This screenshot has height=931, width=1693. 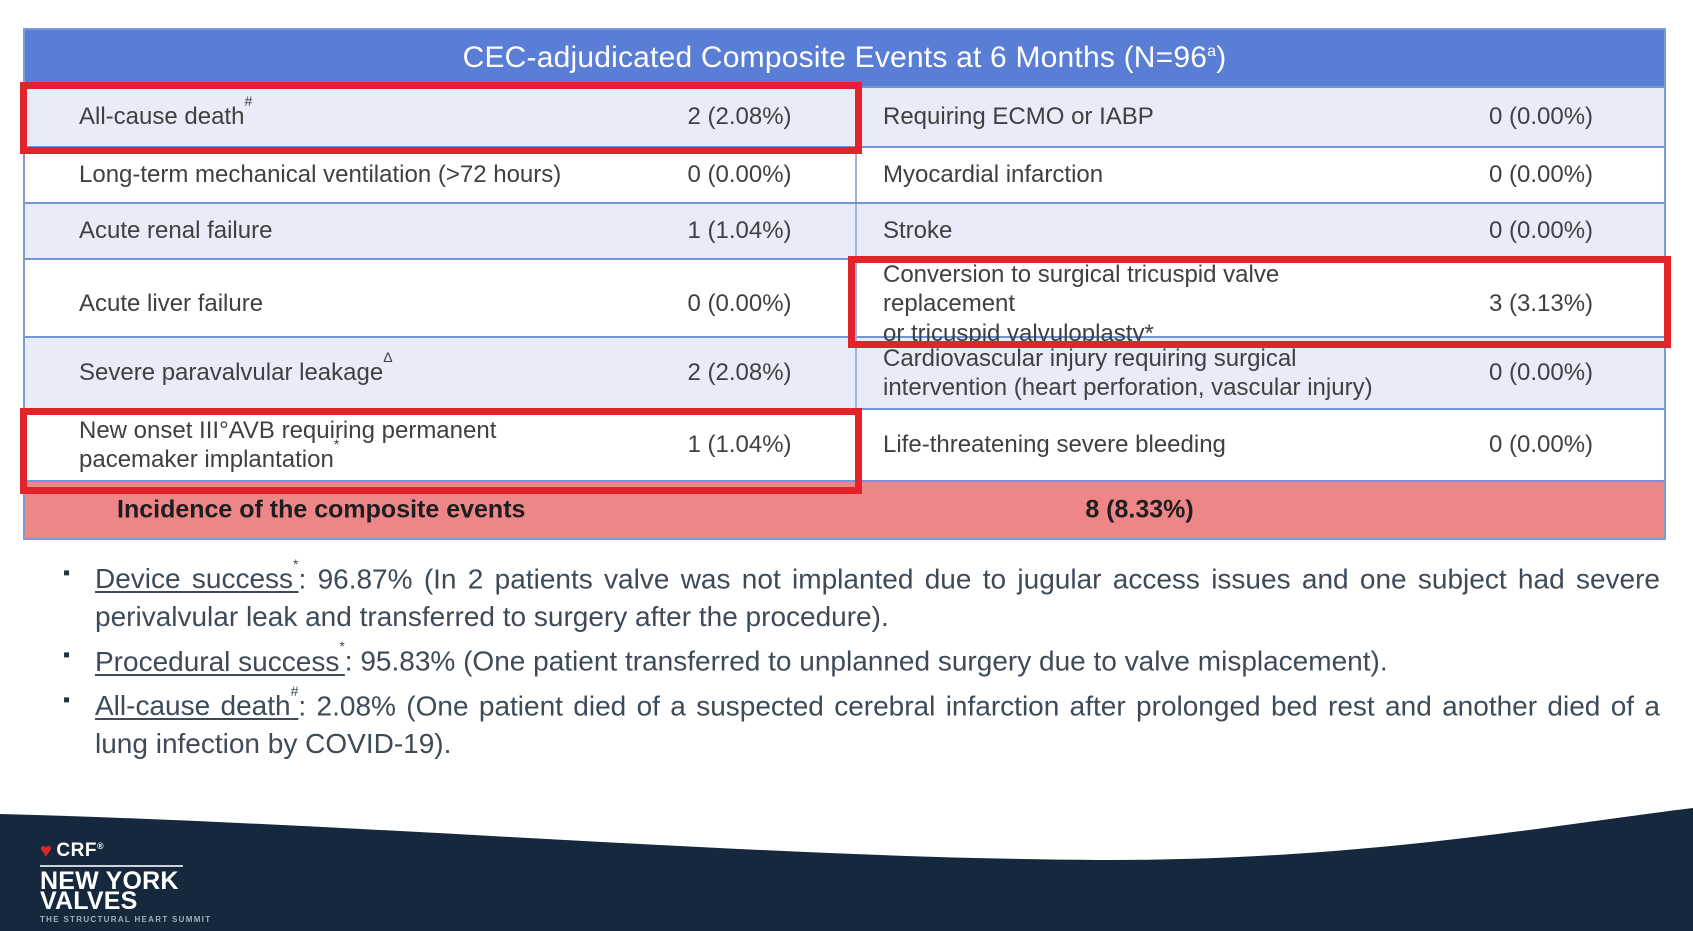 I want to click on crf-logo: ♥ CRF ®, so click(x=125, y=850).